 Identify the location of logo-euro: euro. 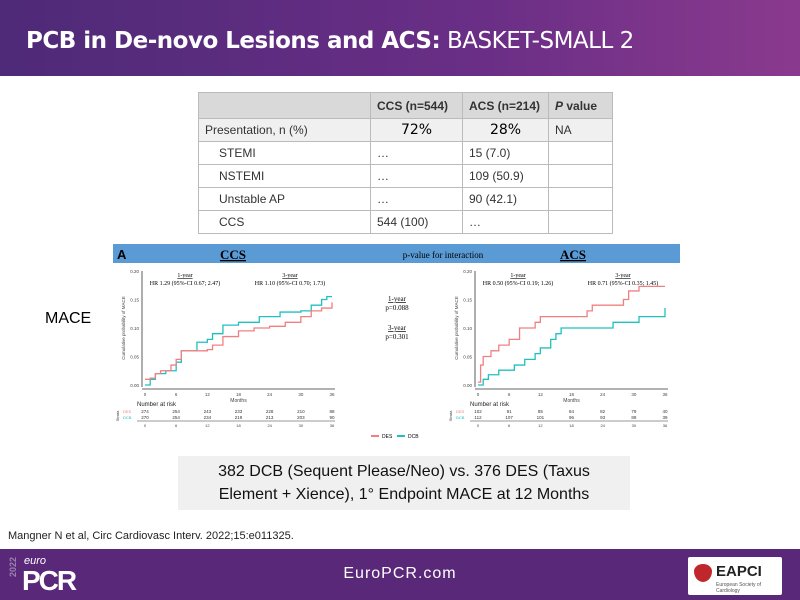
(35, 561).